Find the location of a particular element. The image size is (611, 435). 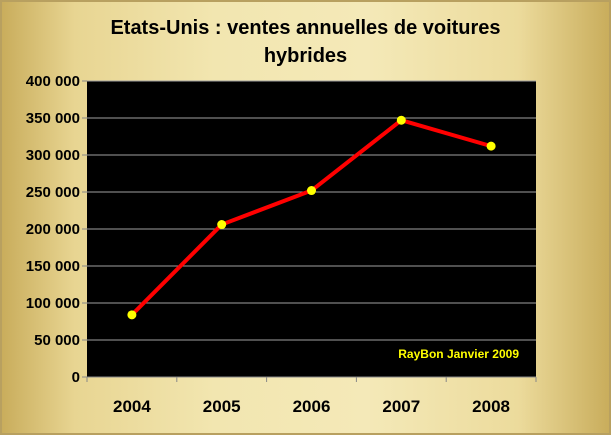

y-tick-label: 50 000 is located at coordinates (57, 340).